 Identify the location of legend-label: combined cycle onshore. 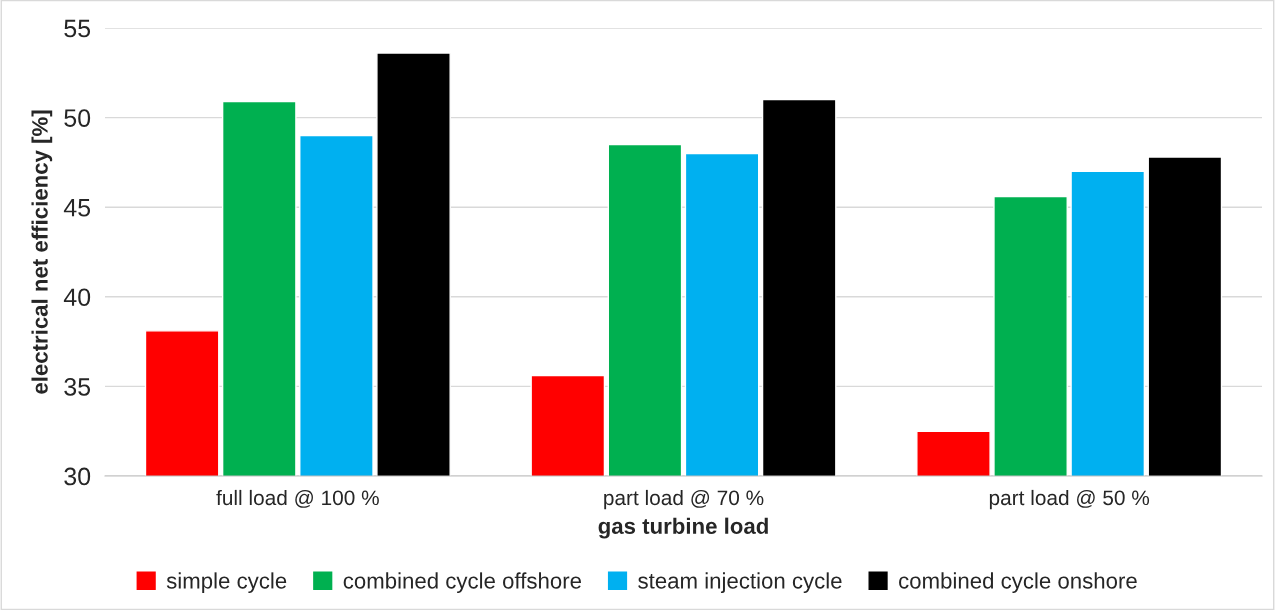
(1018, 583).